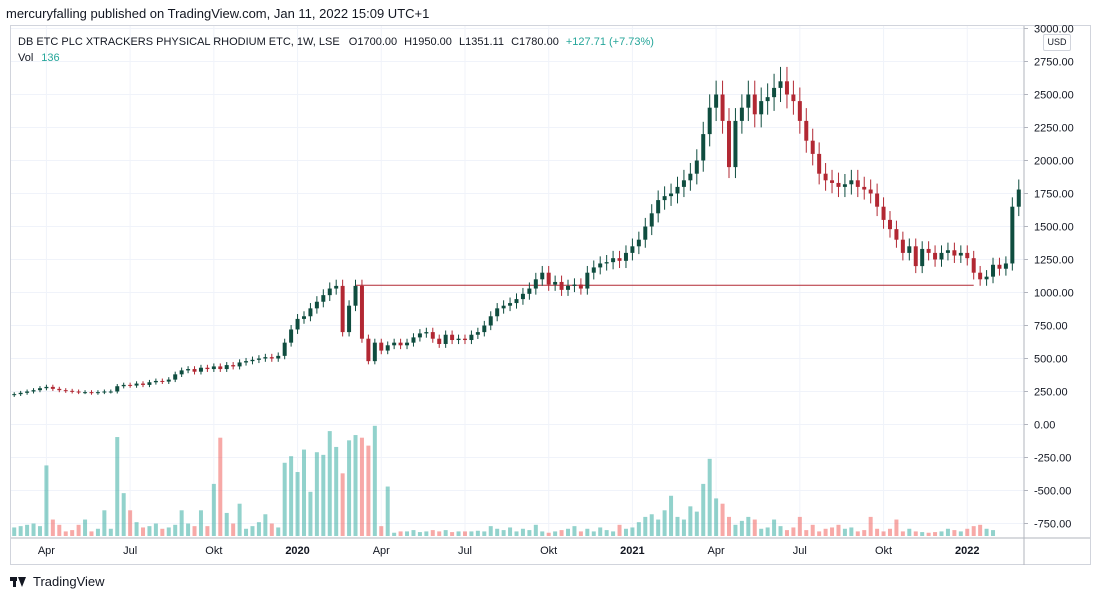 This screenshot has height=601, width=1100. I want to click on open-label: O, so click(353, 42).